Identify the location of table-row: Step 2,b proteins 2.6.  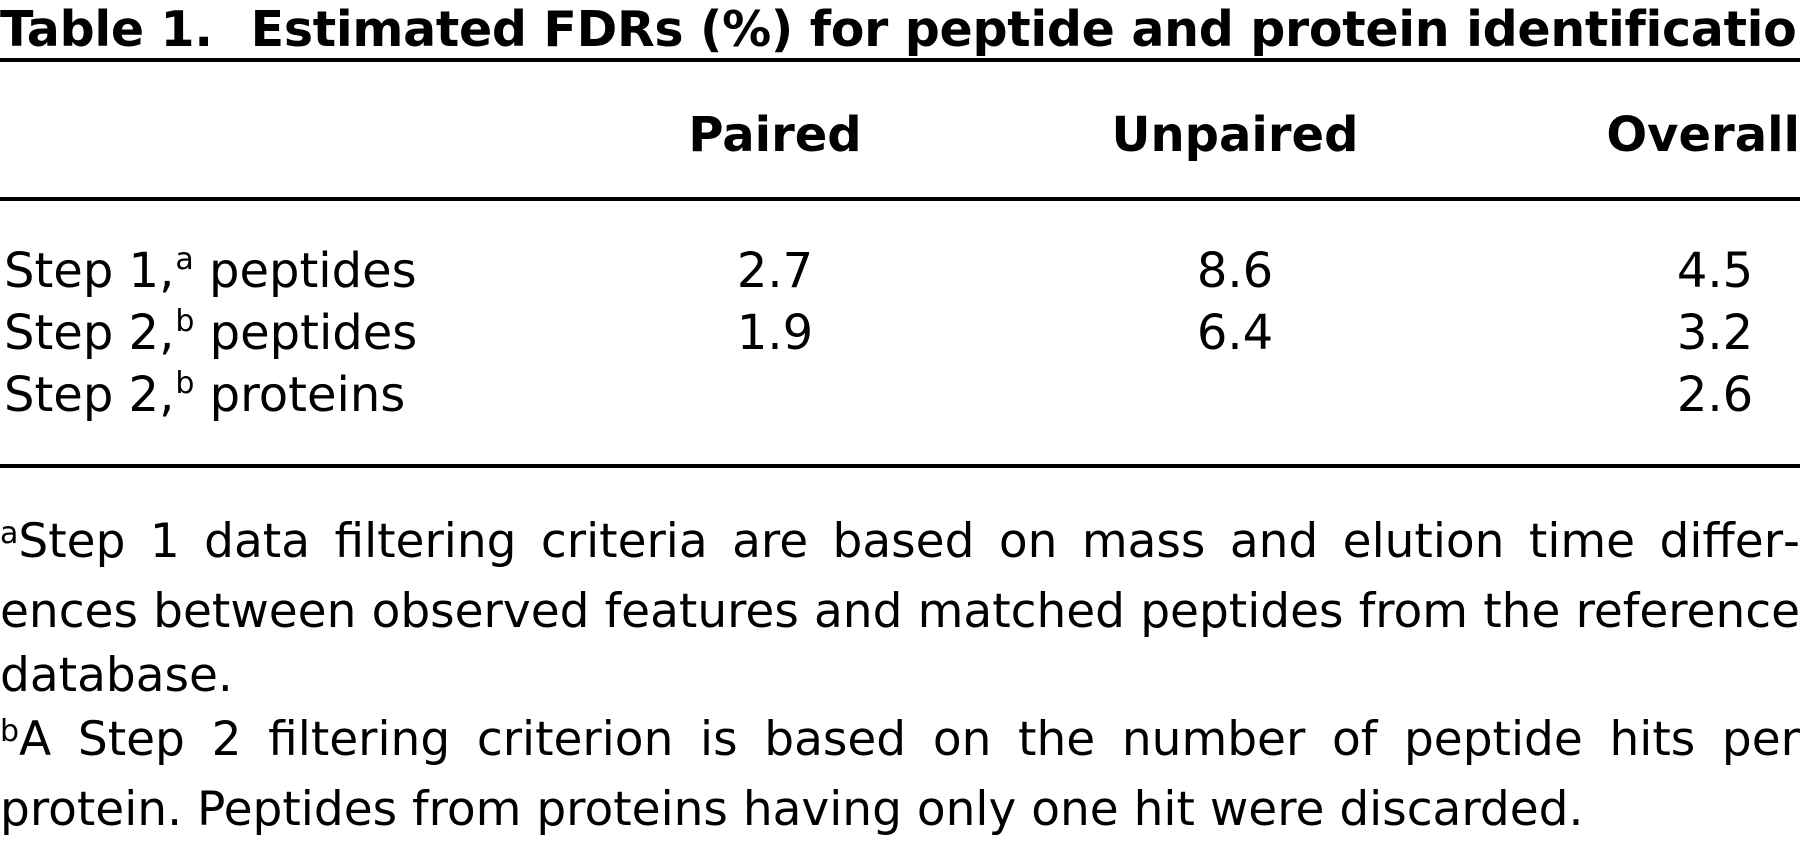
(900, 395).